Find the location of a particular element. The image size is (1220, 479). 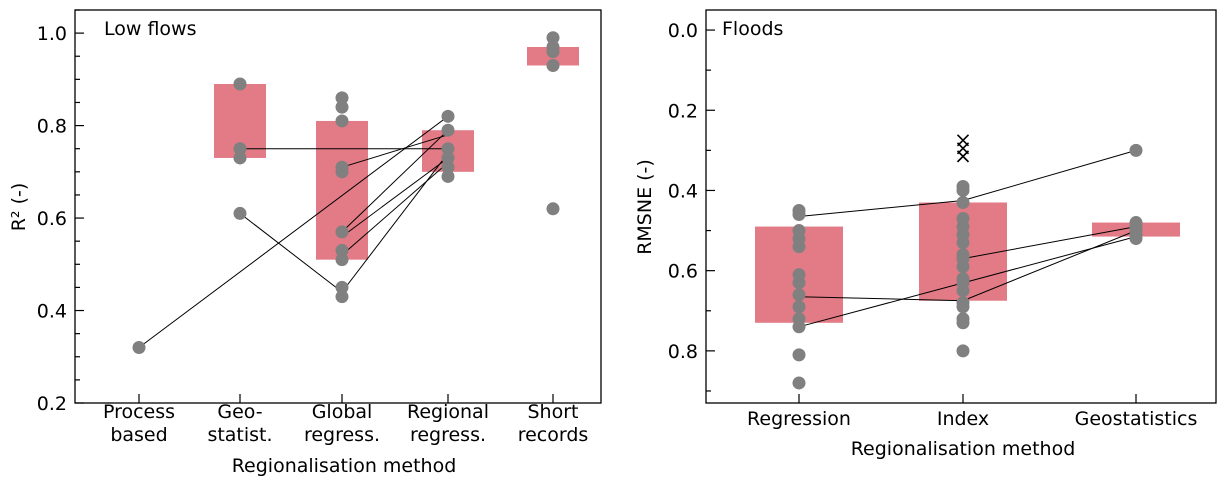

x-tick-label: Process is located at coordinates (139, 412).